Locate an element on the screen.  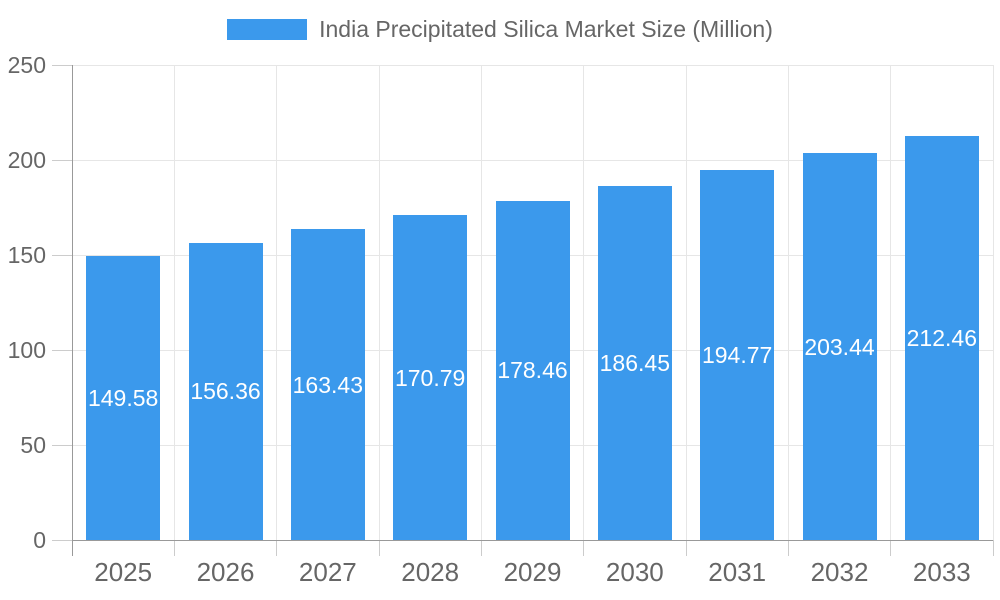
bar-value-label: 203.44 is located at coordinates (839, 346).